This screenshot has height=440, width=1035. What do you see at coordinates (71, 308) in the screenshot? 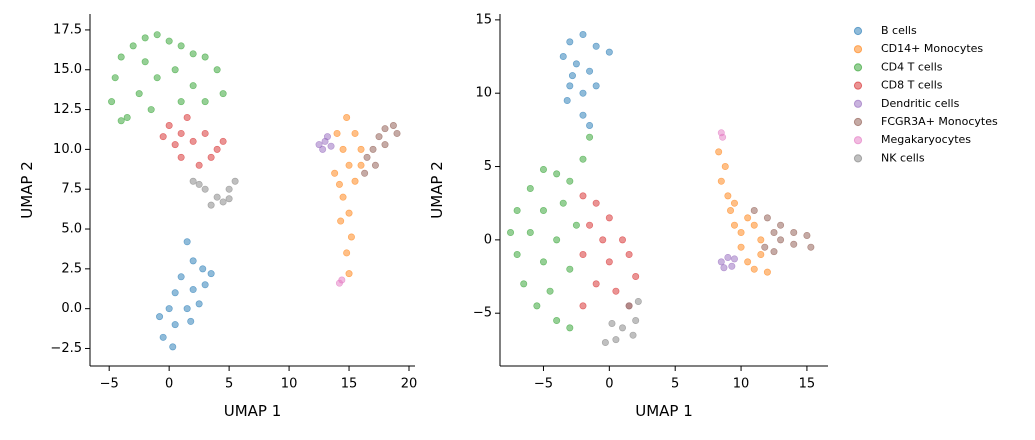
I see `y-tick-label: 0.0` at bounding box center [71, 308].